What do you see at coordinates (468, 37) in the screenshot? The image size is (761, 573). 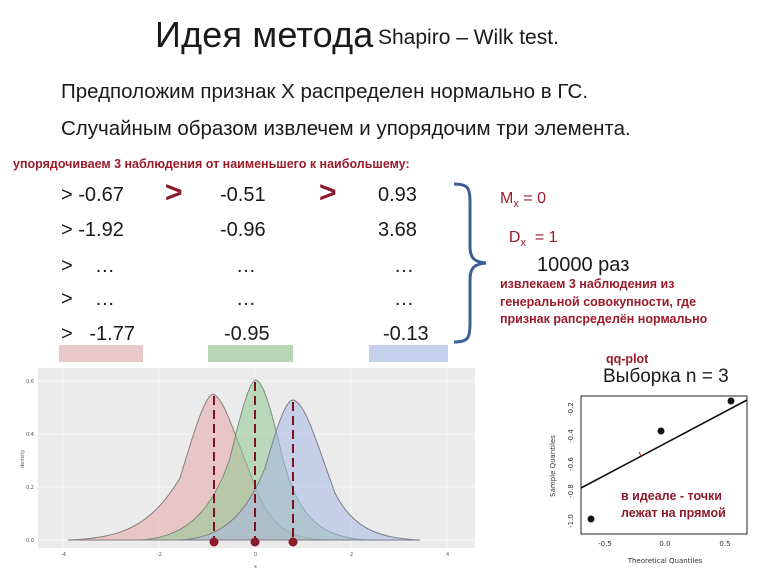 I see `slide-subtitle: Shapiro – Wilk test.` at bounding box center [468, 37].